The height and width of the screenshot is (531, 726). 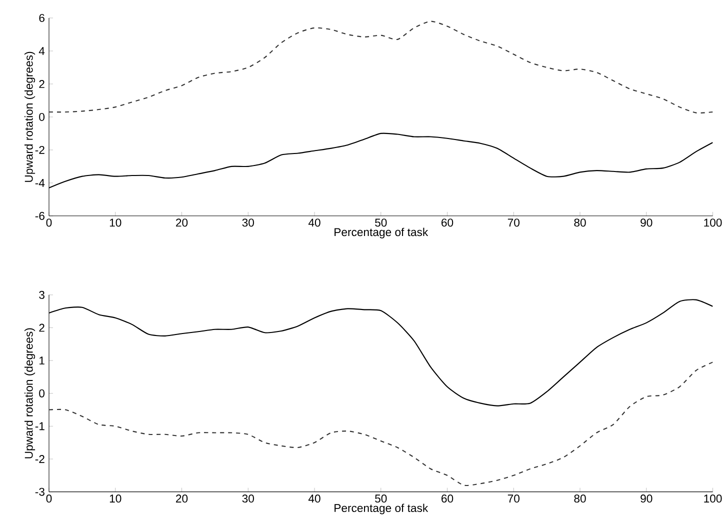 I want to click on y-tick-label: 3, so click(x=41, y=294).